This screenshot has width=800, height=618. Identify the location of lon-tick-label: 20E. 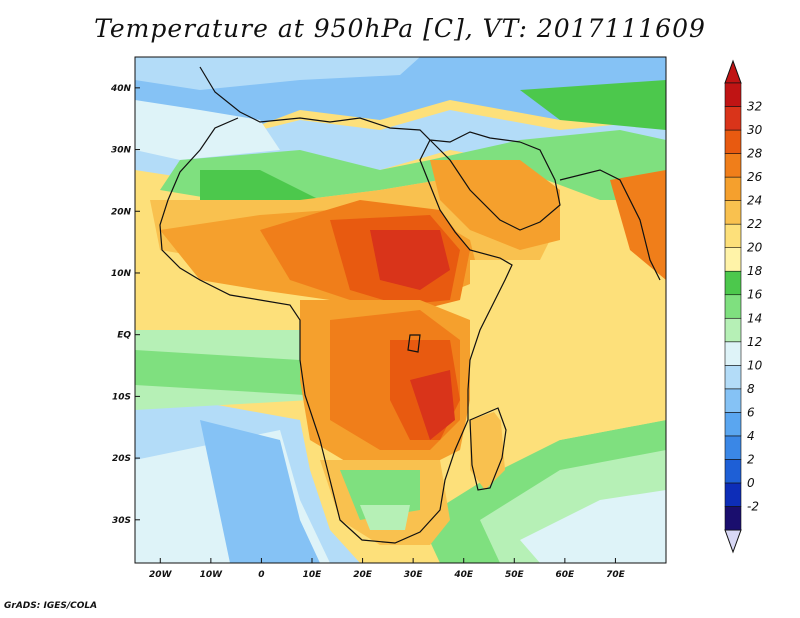
(363, 575).